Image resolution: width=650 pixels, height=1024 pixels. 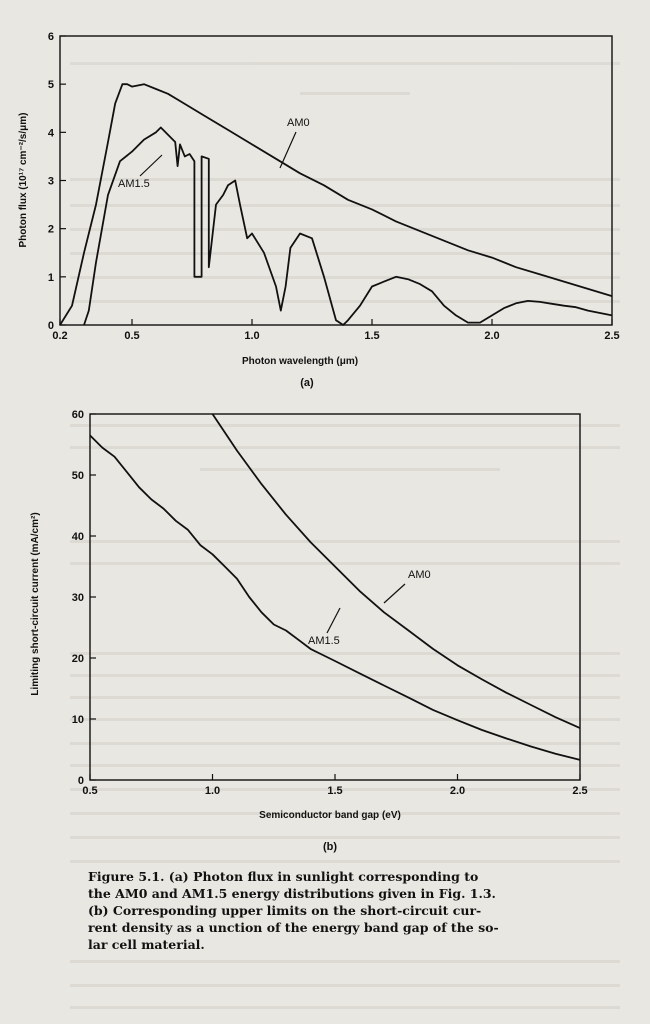 What do you see at coordinates (333, 620) in the screenshot?
I see `chart-b-am15-pointer` at bounding box center [333, 620].